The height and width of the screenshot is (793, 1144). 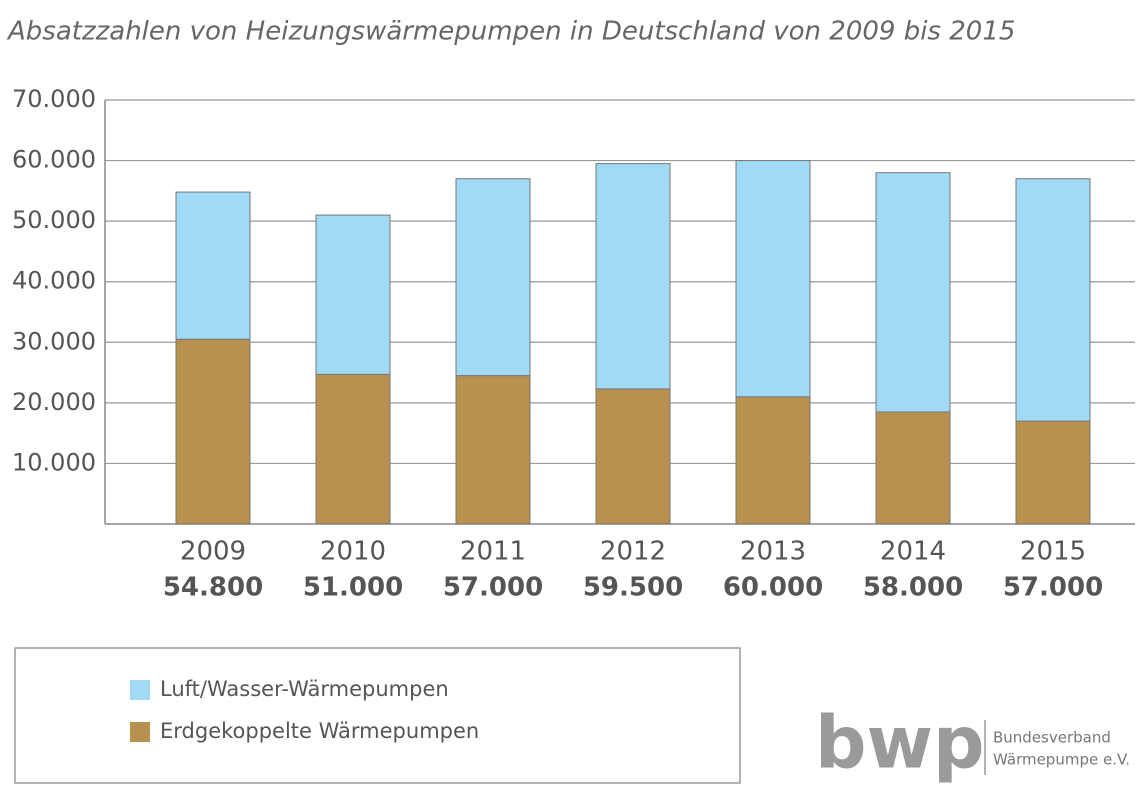 I want to click on y-tick-label: 30.000, so click(x=54, y=341).